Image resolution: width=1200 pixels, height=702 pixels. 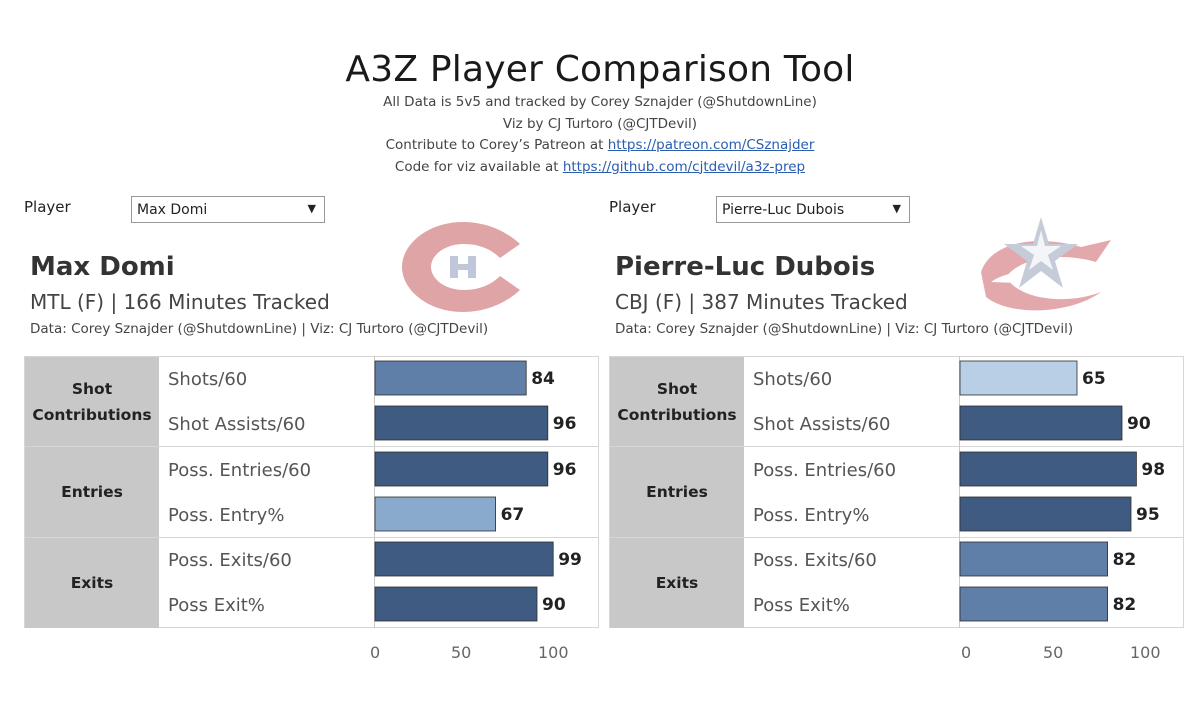 What do you see at coordinates (1046, 264) in the screenshot?
I see `blue-jackets-logo-icon` at bounding box center [1046, 264].